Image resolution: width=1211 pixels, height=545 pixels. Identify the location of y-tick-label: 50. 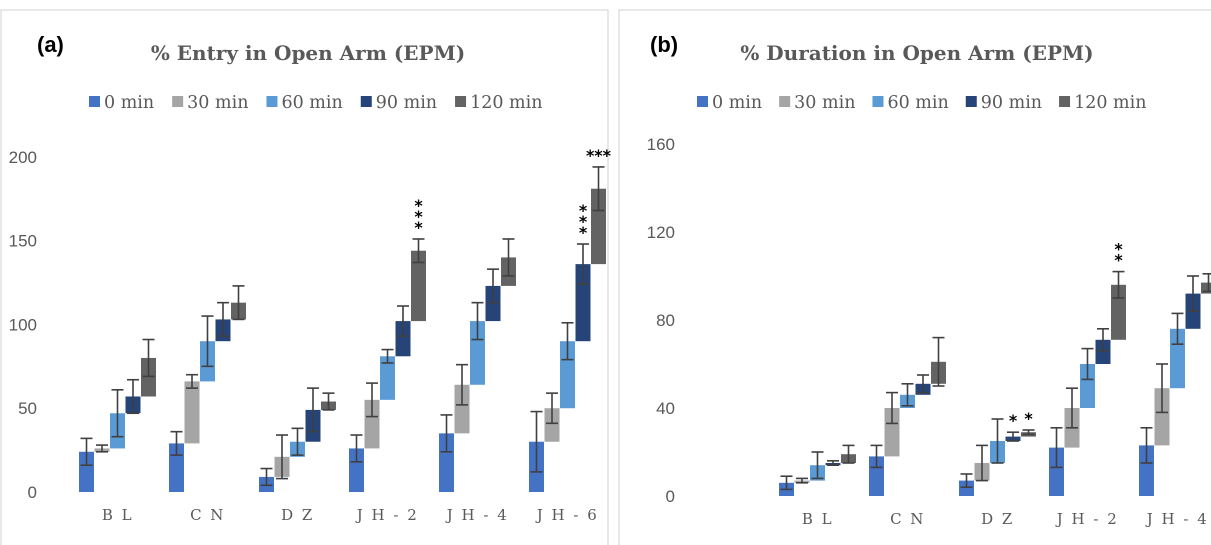
(27, 408).